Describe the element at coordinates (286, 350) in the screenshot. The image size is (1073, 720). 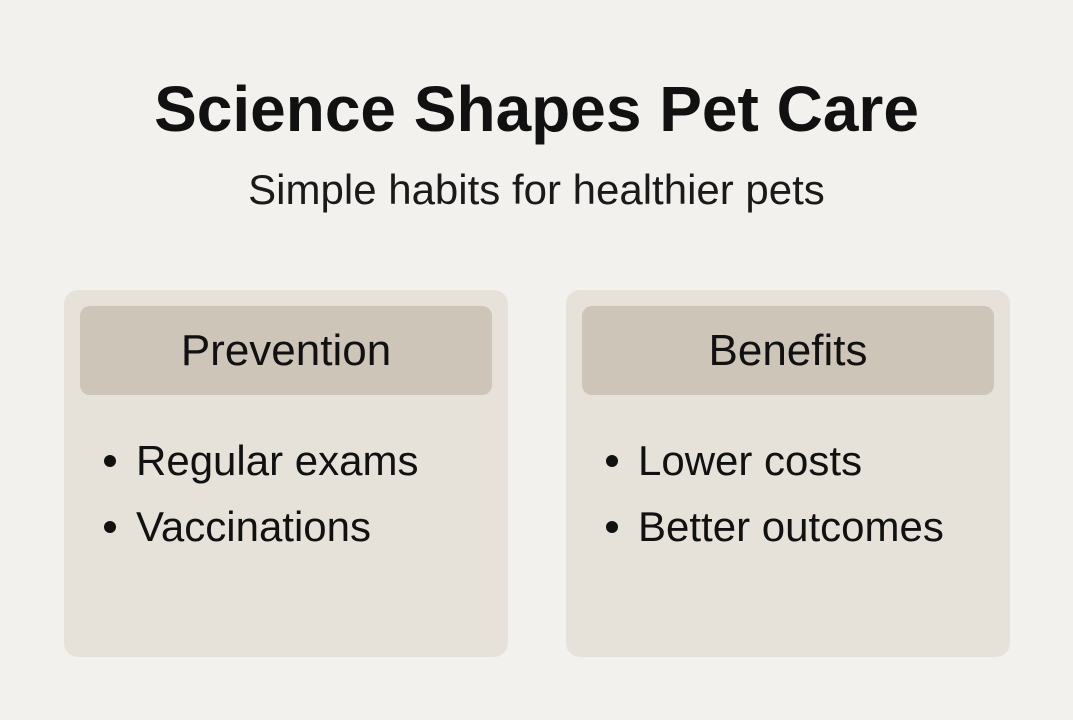
I see `card-title: Prevention` at that location.